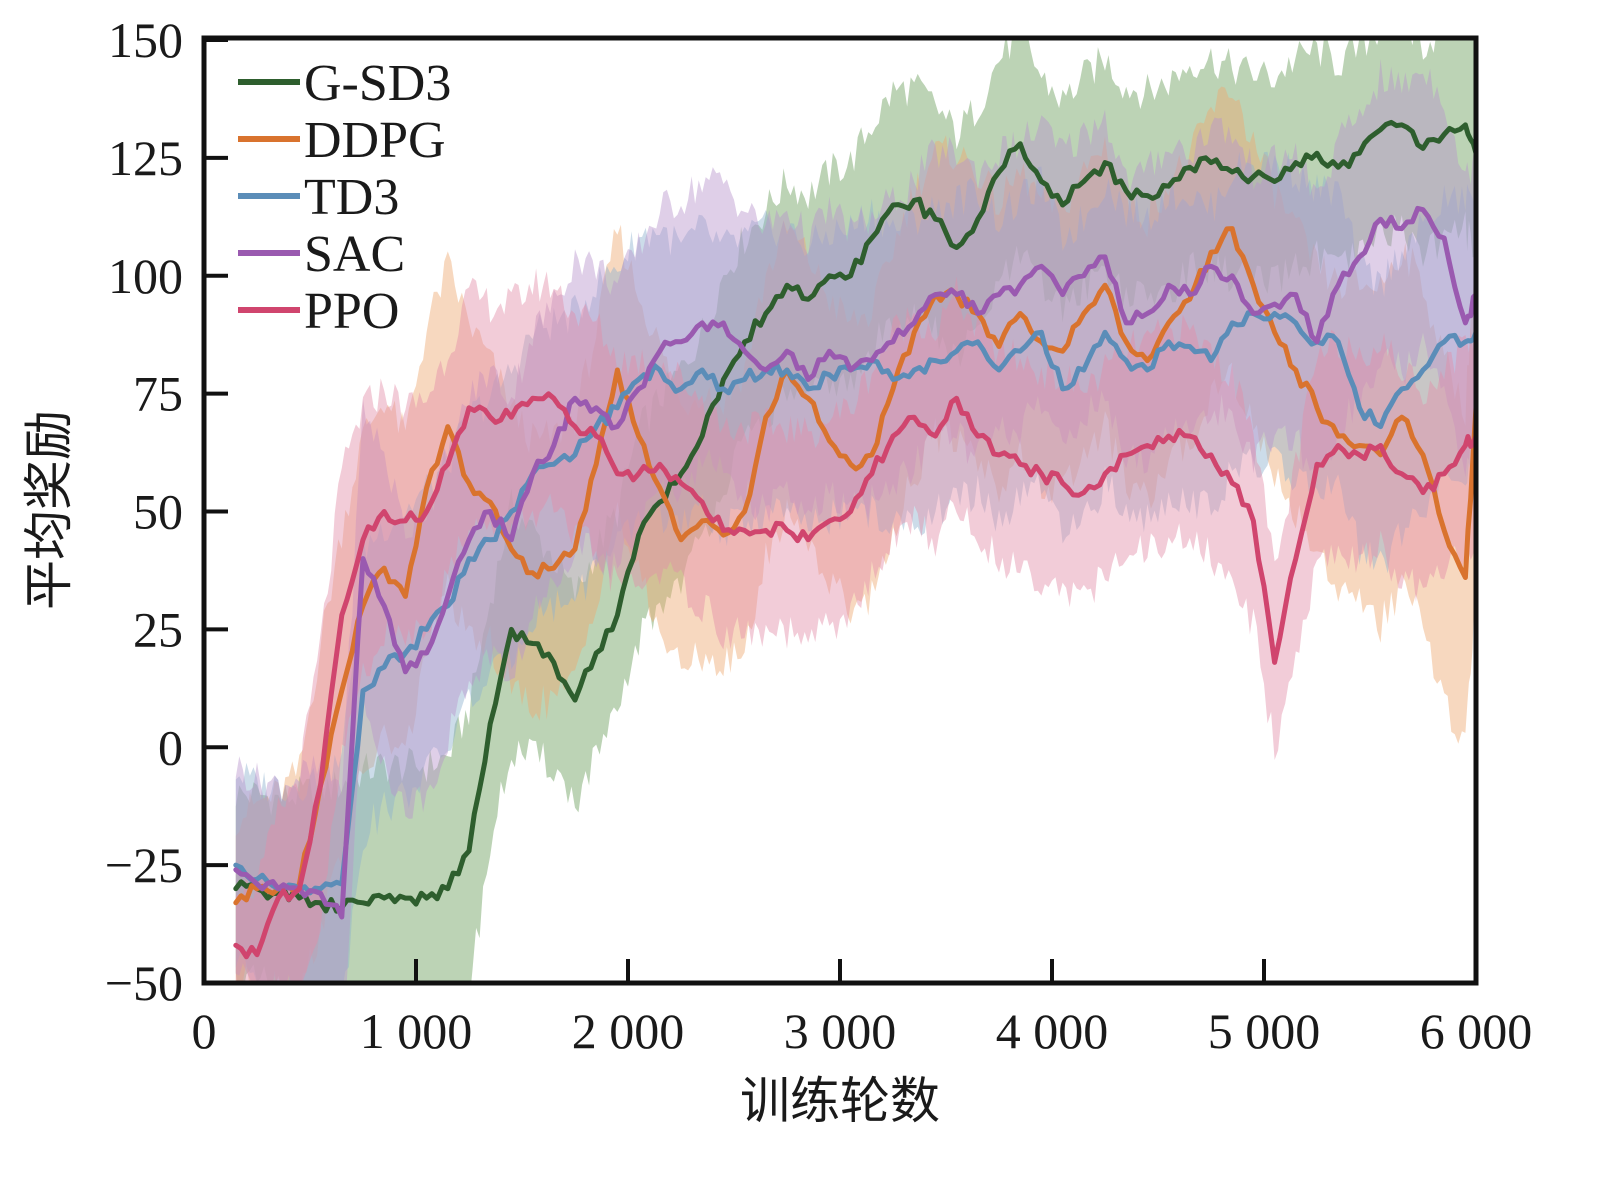 The image size is (1606, 1180). What do you see at coordinates (628, 1031) in the screenshot?
I see `x-tick-label: 2 000` at bounding box center [628, 1031].